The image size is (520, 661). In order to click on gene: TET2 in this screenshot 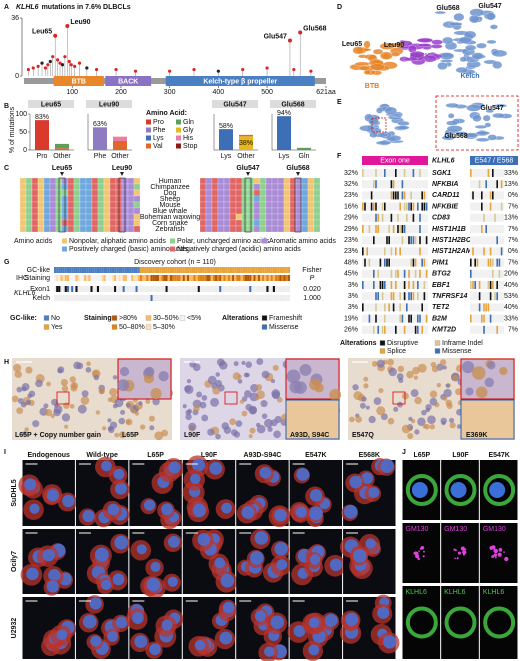, I will do `click(440, 307)`.